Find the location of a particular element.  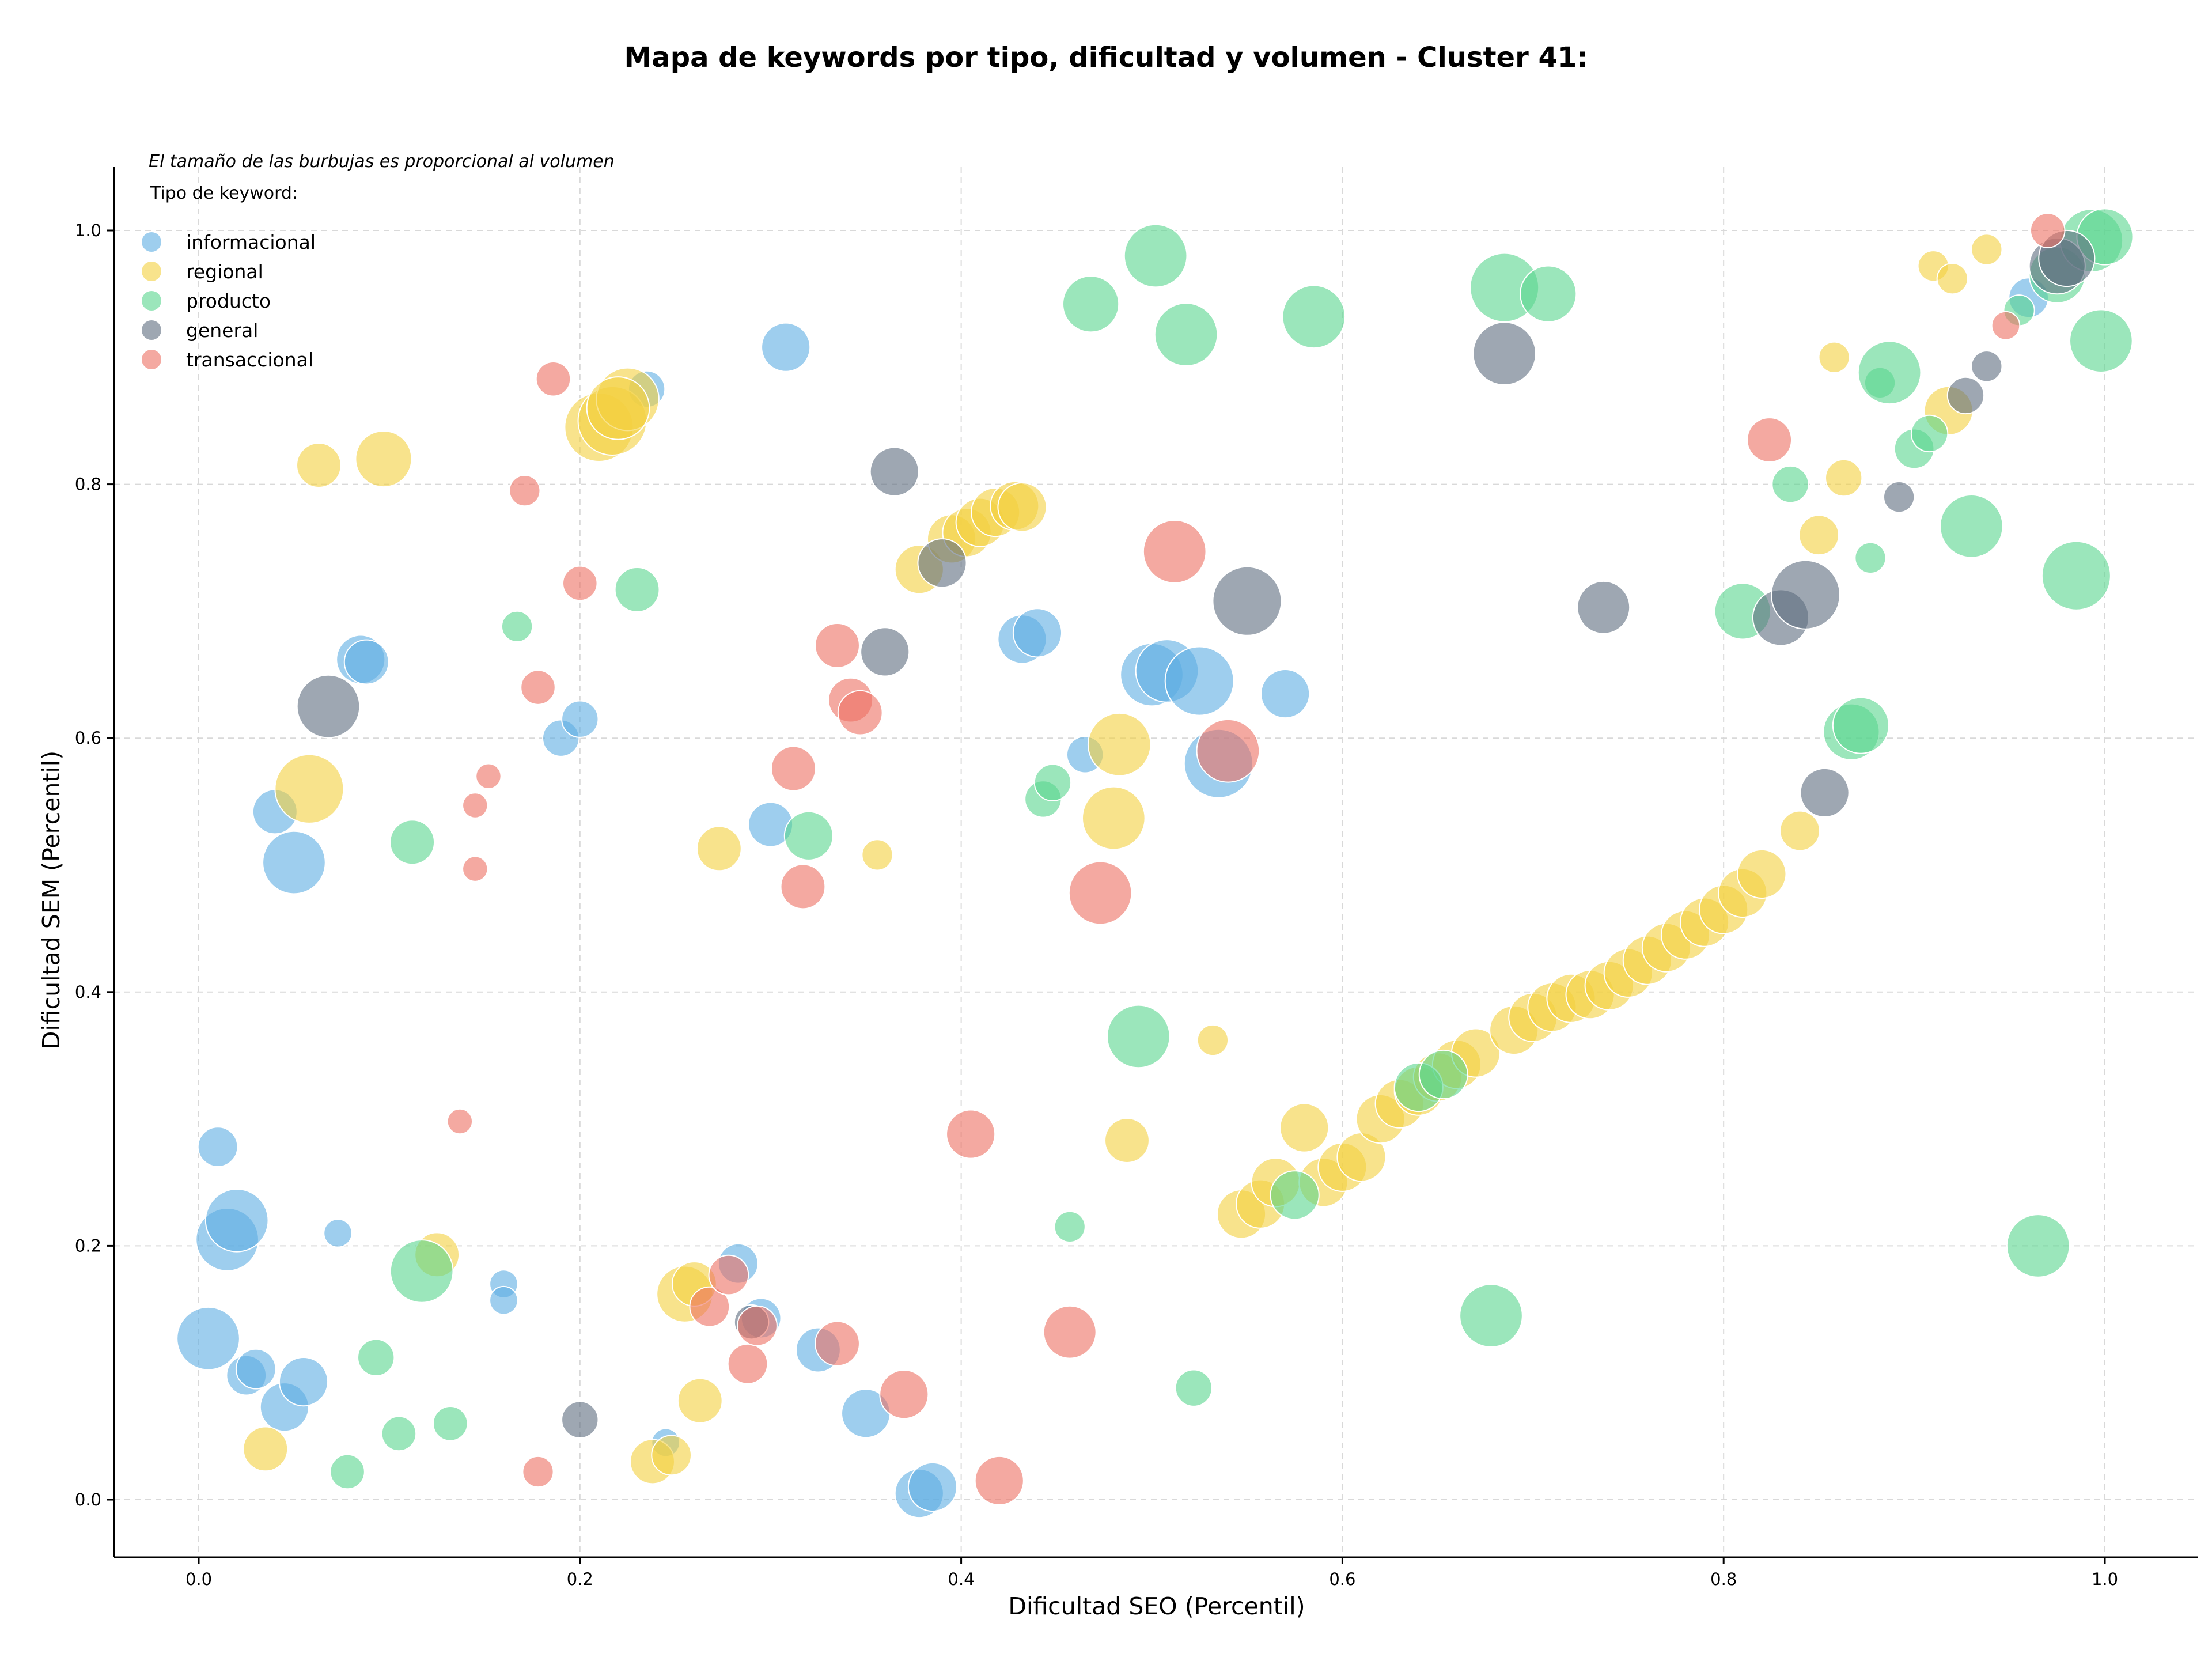

x-tick-label: 0.4 is located at coordinates (961, 1579).